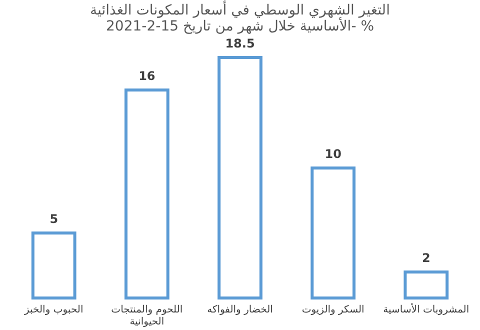  I want to click on data-label: 10, so click(333, 154).